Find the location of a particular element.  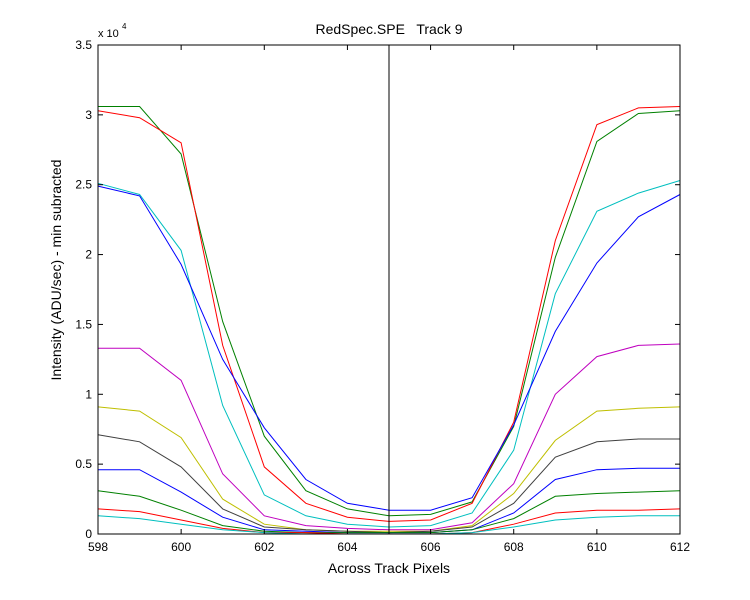

y-axis-exponent-base: x 10 is located at coordinates (108, 34).